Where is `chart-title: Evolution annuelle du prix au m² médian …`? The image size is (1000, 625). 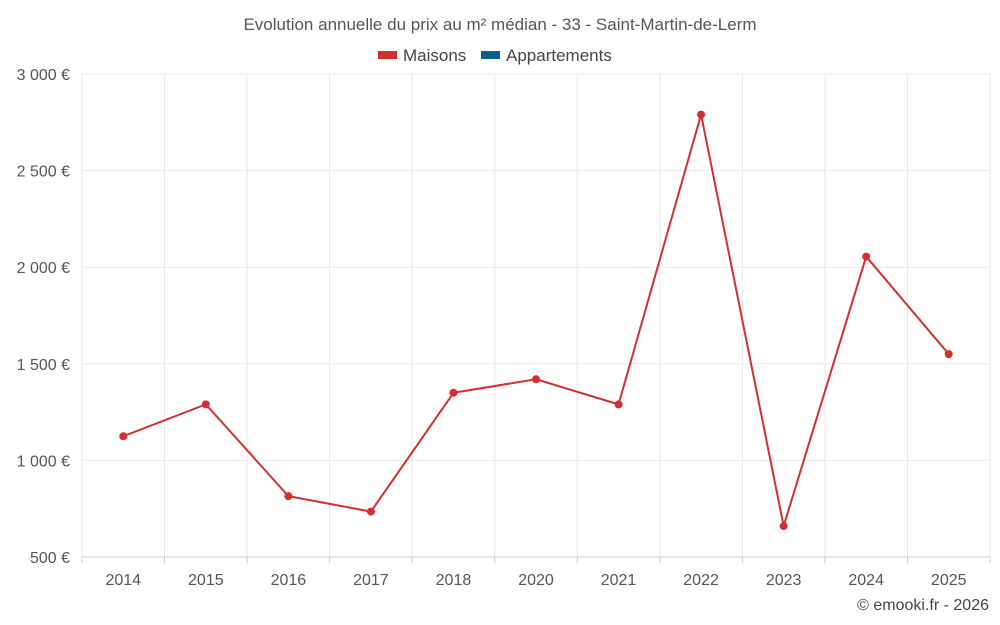 chart-title: Evolution annuelle du prix au m² médian … is located at coordinates (499, 24).